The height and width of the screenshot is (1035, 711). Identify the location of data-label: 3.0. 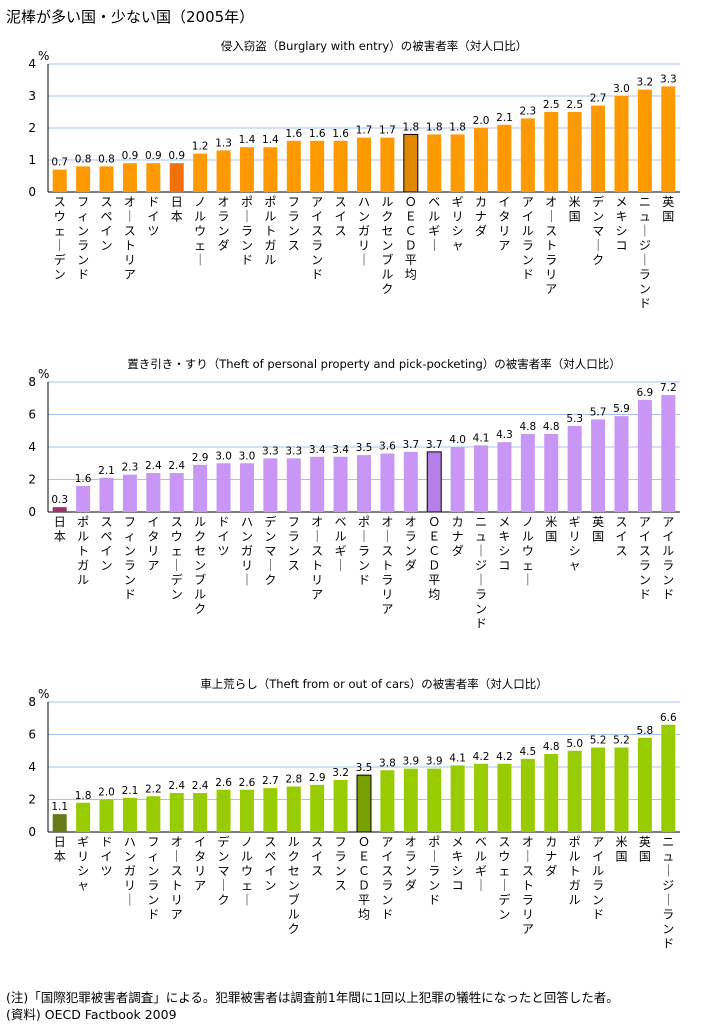
(223, 456).